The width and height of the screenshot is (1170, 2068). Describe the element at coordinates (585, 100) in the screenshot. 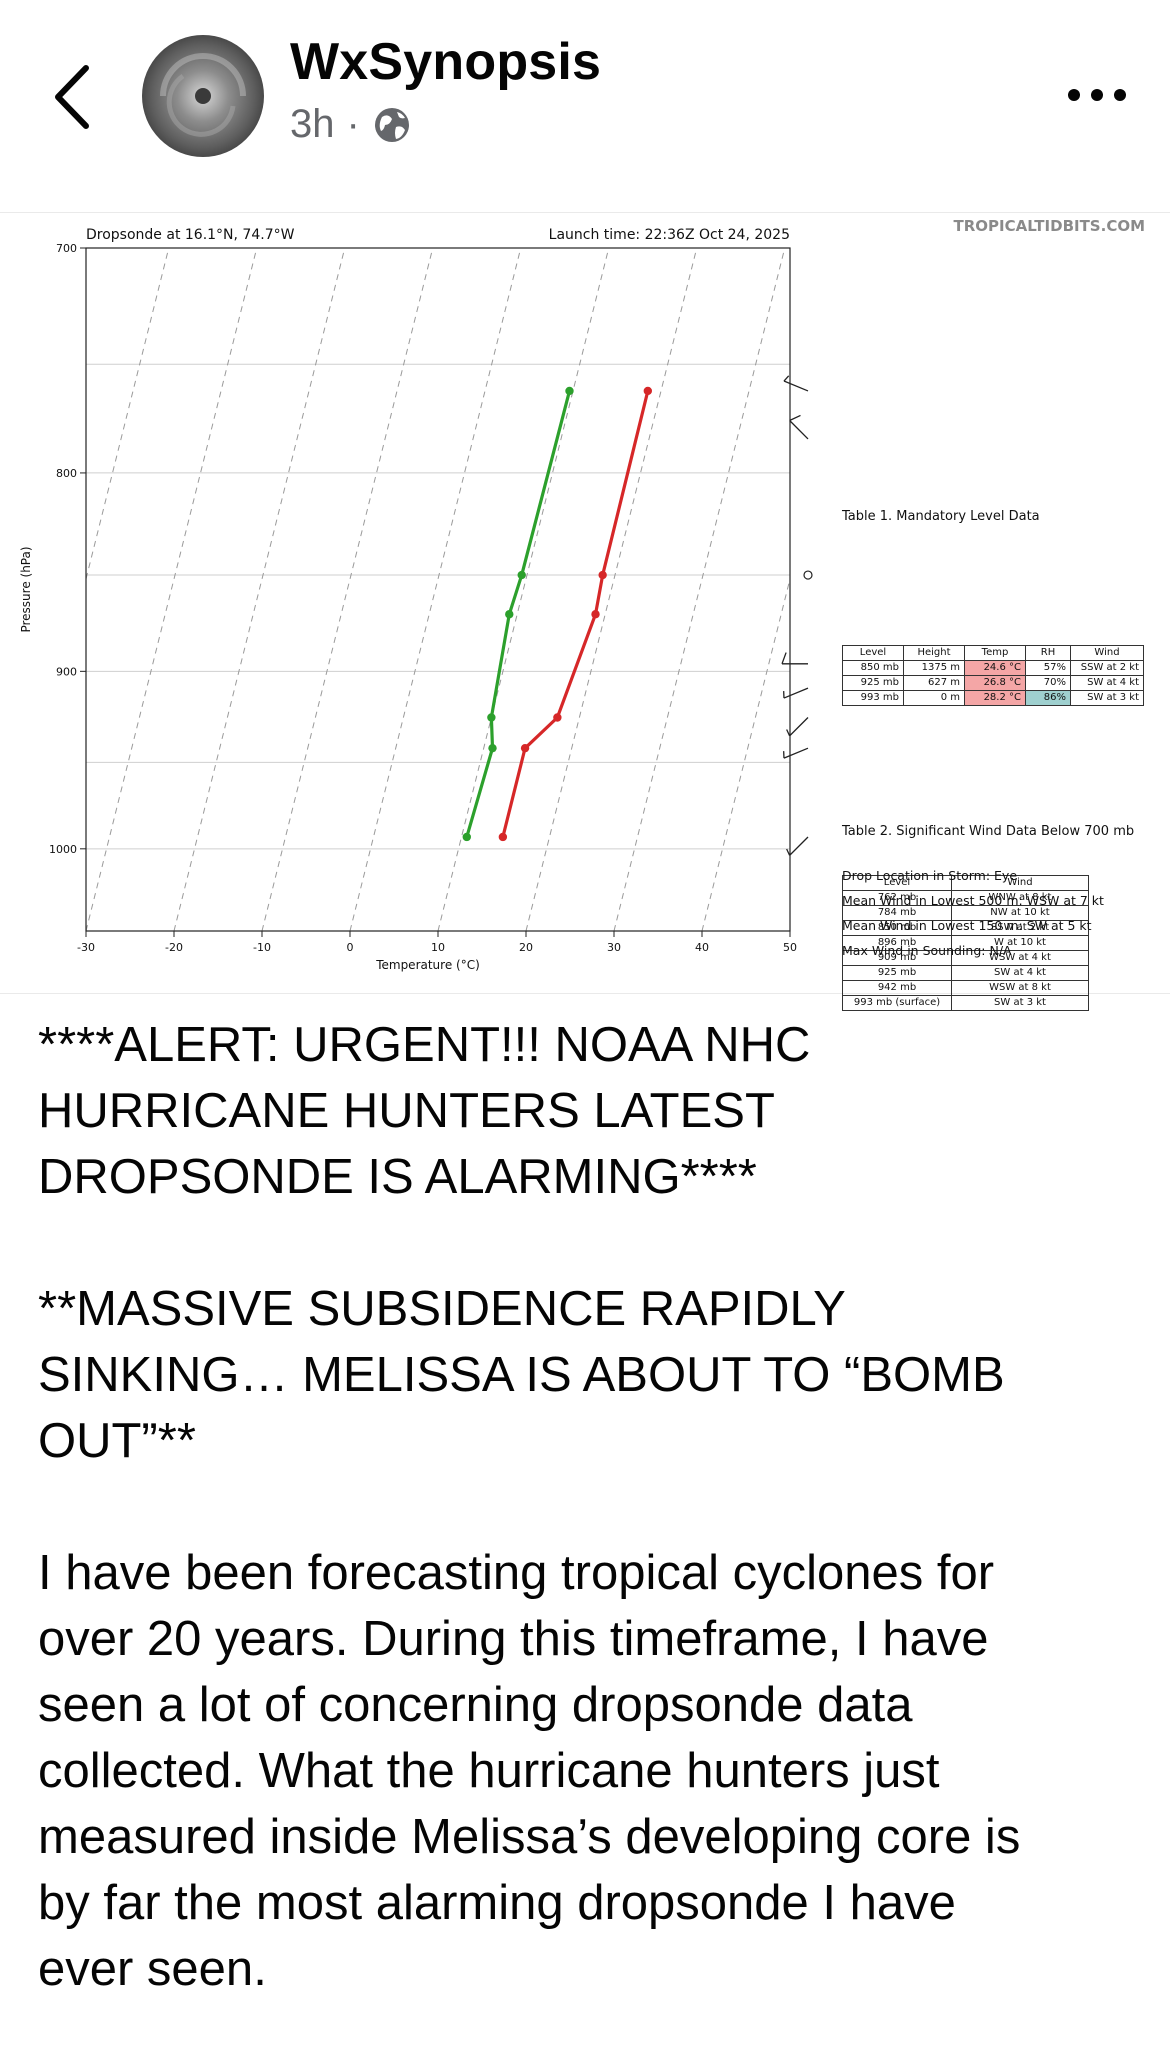

I see `post-header: WxSynopsis 3h ·` at that location.